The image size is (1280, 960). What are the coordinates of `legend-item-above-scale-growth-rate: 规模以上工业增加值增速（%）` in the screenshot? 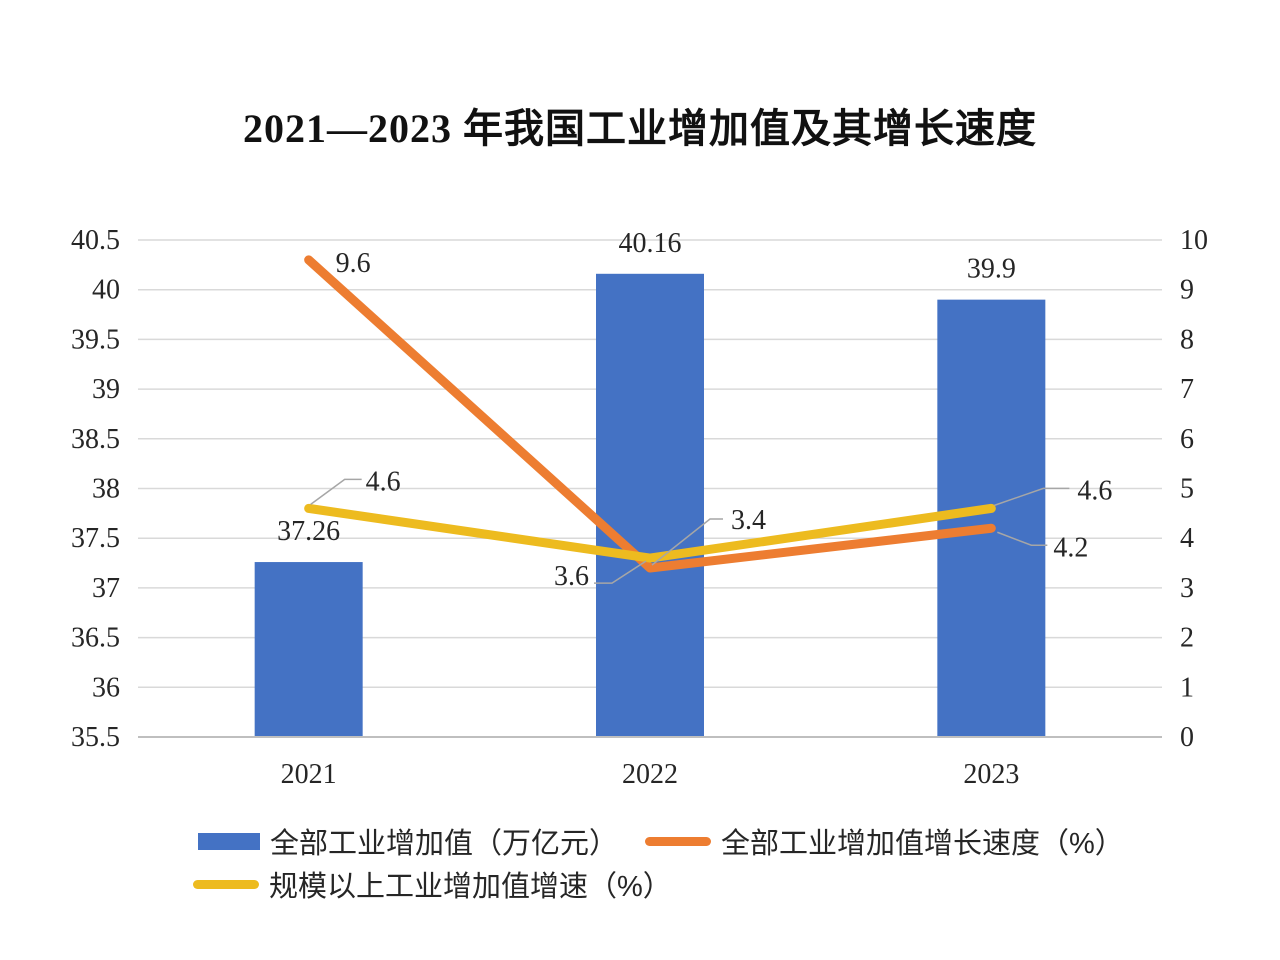 It's located at (432, 884).